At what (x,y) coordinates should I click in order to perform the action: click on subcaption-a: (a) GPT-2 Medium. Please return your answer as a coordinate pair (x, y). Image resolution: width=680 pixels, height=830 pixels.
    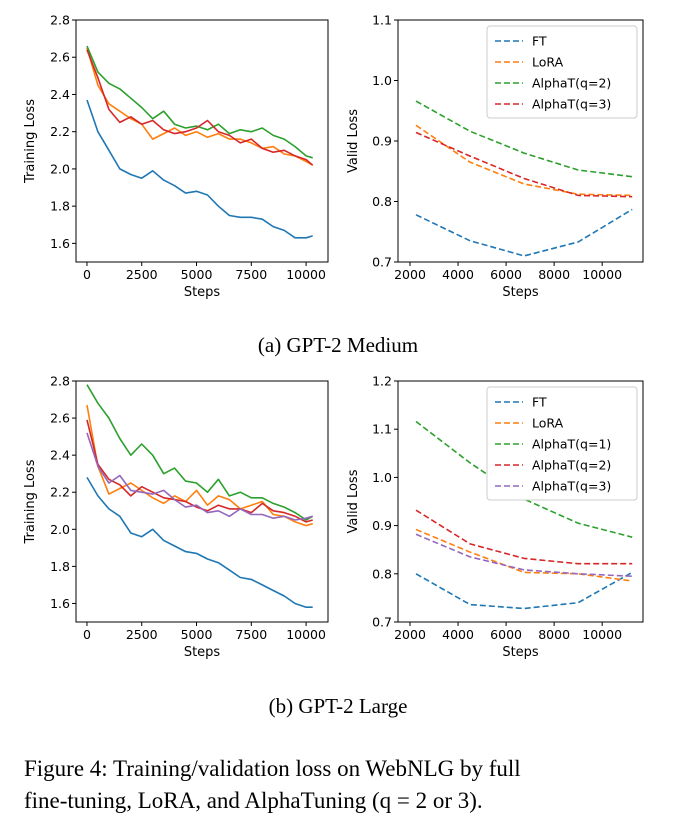
    Looking at the image, I should click on (338, 345).